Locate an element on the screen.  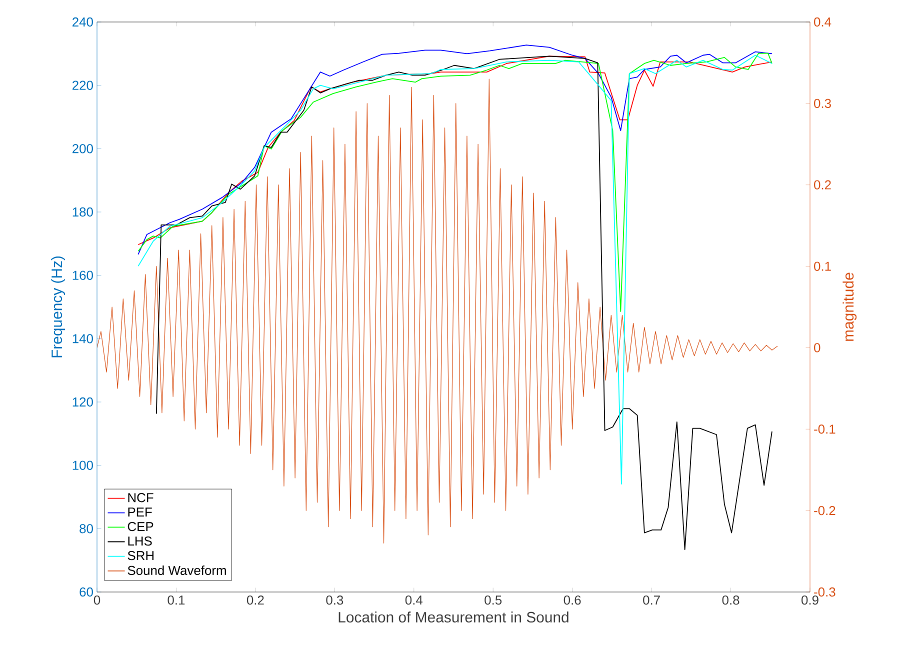
y2-tick-label: -0.1 is located at coordinates (825, 429).